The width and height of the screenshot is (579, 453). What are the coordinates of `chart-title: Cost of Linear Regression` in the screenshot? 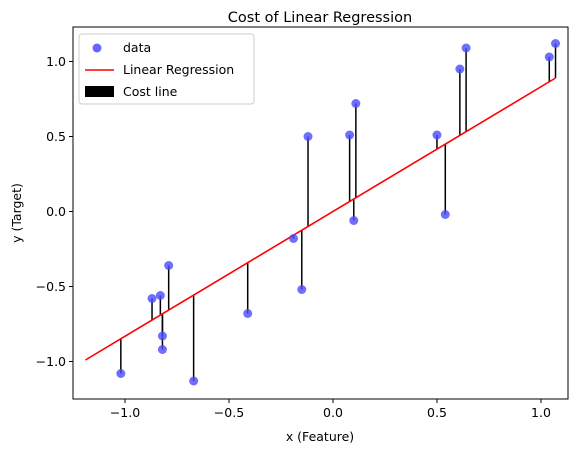 It's located at (320, 18).